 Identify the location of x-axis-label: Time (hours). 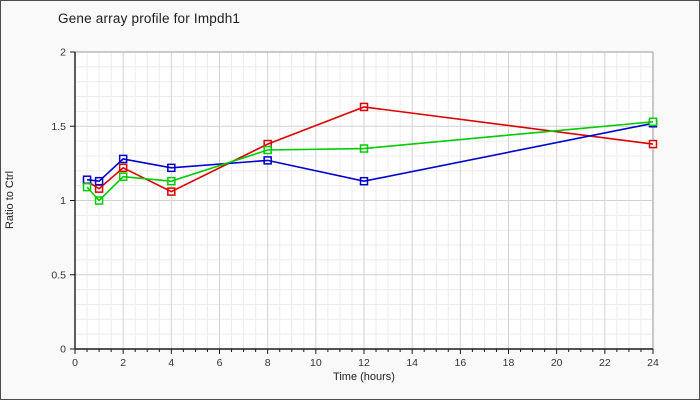
(364, 377).